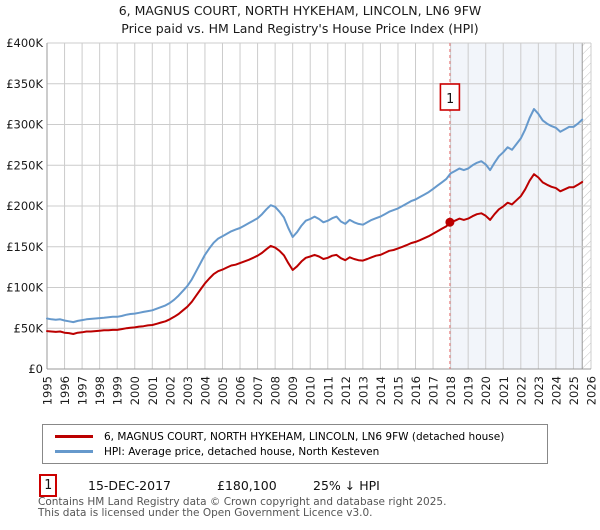  I want to click on x-axis-tick-label: 2011, so click(328, 390).